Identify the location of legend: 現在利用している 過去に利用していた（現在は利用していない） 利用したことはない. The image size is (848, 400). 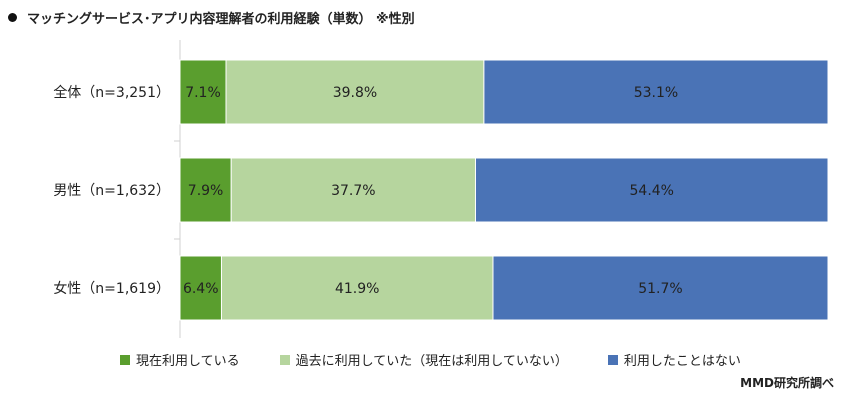
(450, 359).